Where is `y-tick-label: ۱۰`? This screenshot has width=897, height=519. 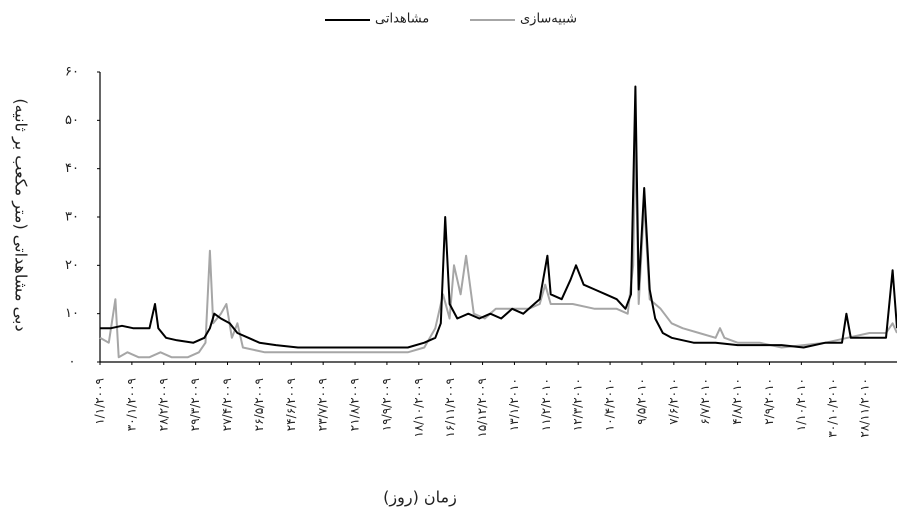
y-tick-label: ۱۰ is located at coordinates (72, 313).